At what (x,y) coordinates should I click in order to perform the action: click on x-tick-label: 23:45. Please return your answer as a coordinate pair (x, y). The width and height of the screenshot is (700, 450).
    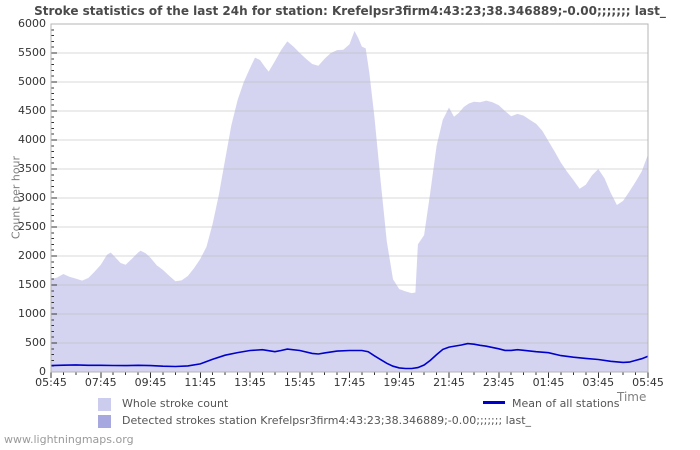
    Looking at the image, I should click on (498, 382).